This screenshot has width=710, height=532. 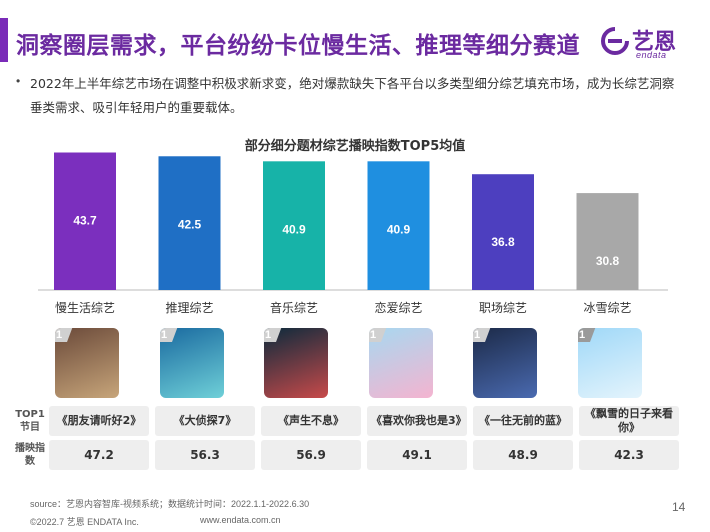 I want to click on bar-value-label: 30.8, so click(x=608, y=261).